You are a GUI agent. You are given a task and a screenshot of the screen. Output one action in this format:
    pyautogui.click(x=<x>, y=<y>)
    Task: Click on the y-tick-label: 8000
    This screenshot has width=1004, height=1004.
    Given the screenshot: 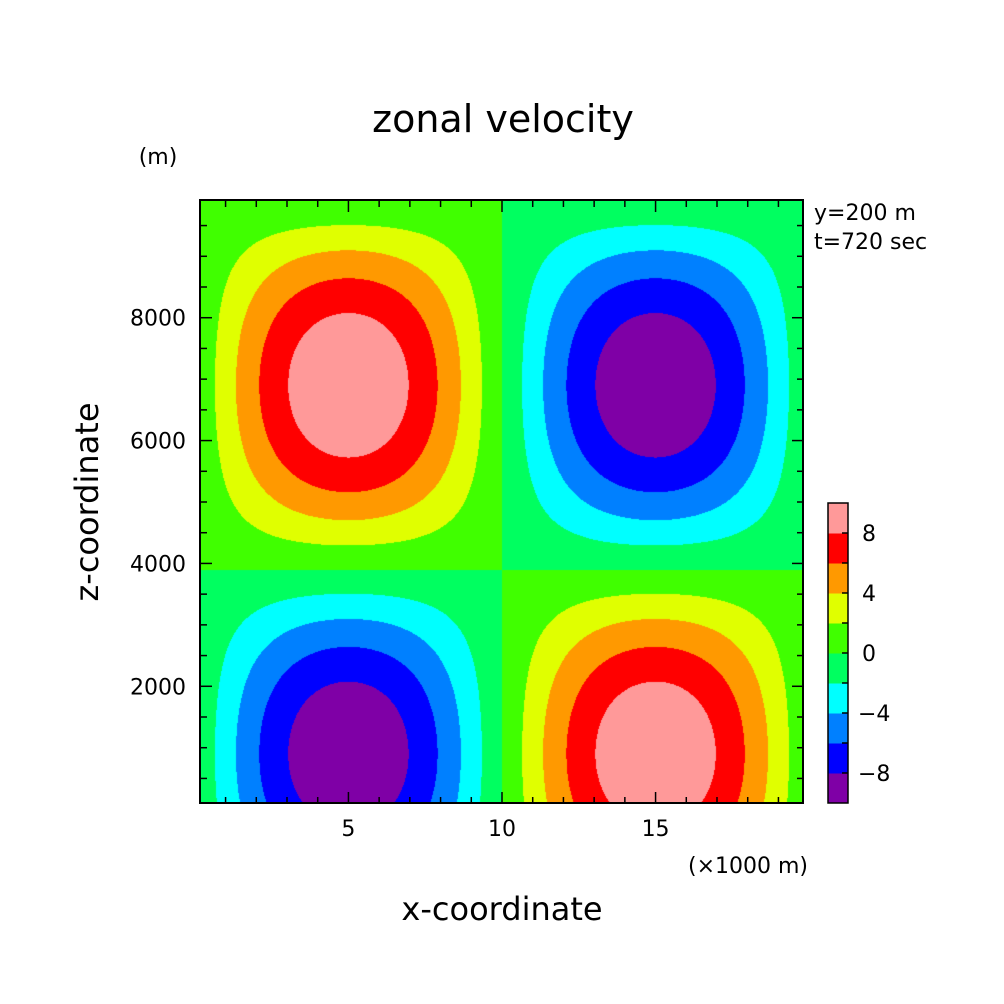 What is the action you would take?
    pyautogui.click(x=158, y=319)
    